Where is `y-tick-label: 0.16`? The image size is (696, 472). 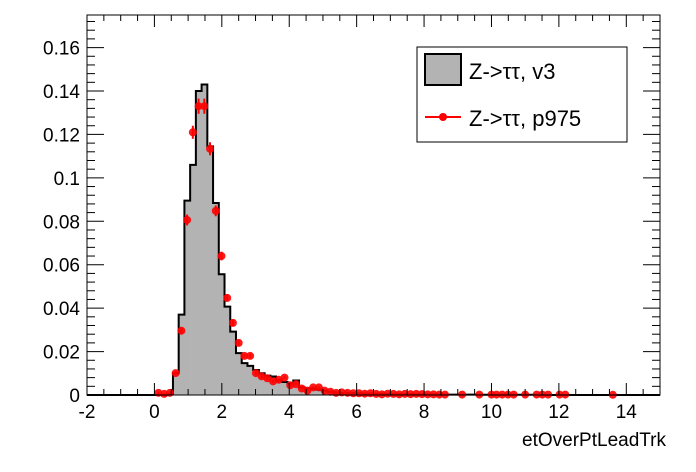 y-tick-label: 0.16 is located at coordinates (61, 49).